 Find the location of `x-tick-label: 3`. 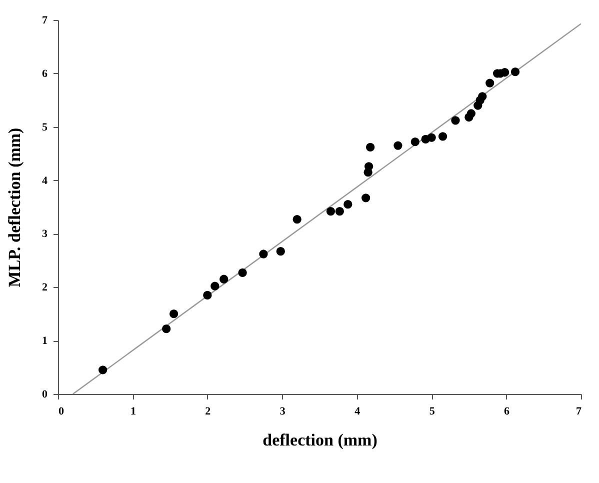

x-tick-label: 3 is located at coordinates (283, 412).